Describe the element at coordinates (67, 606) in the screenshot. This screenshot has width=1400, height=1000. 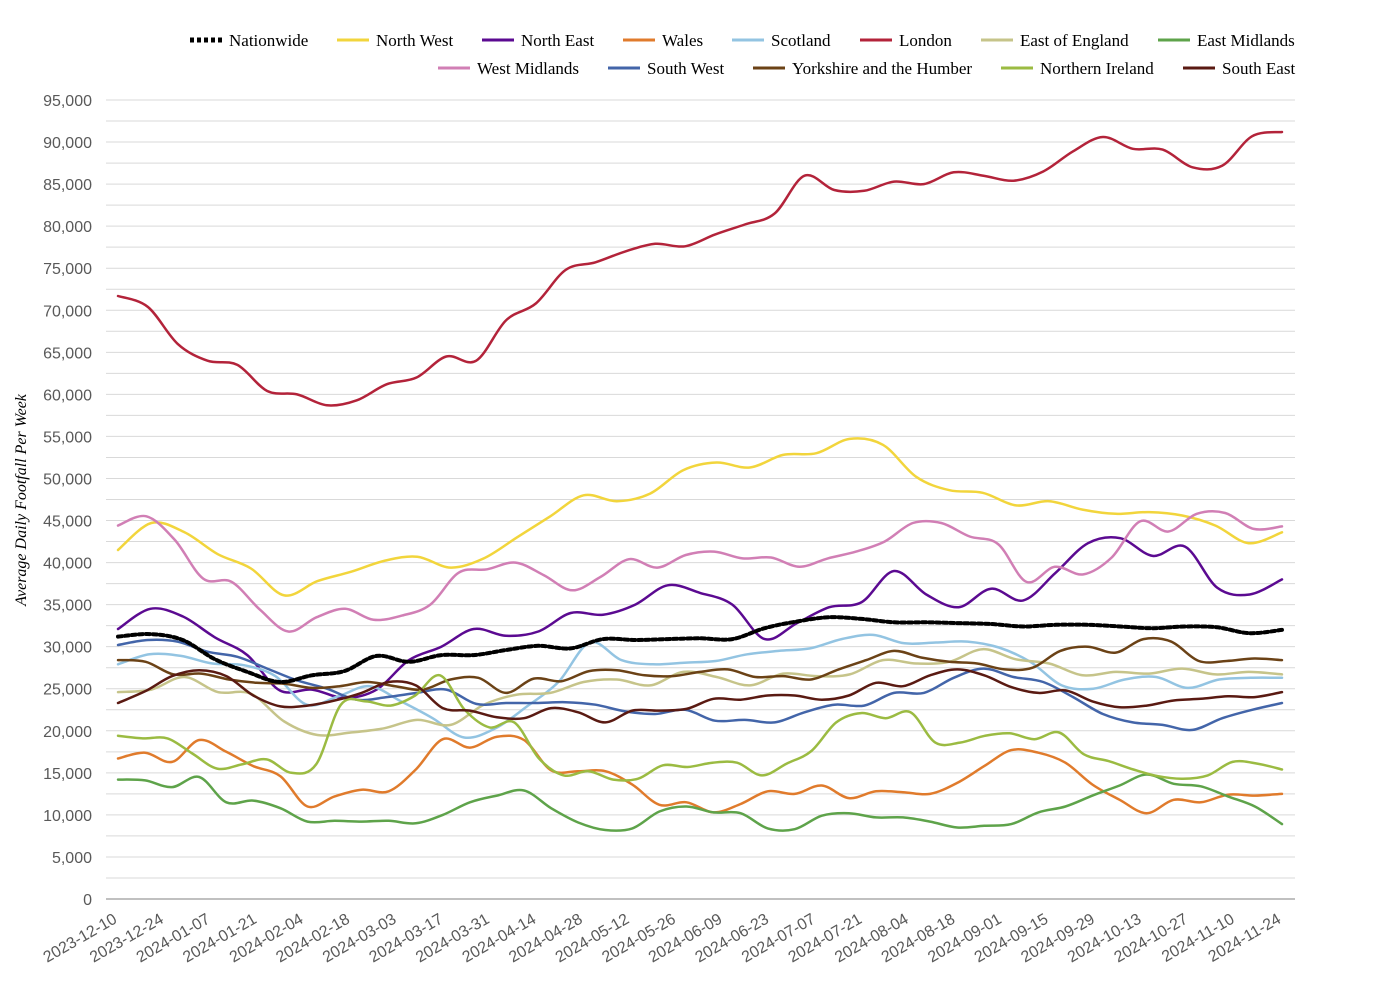
I see `y-tick-label: 35,000` at that location.